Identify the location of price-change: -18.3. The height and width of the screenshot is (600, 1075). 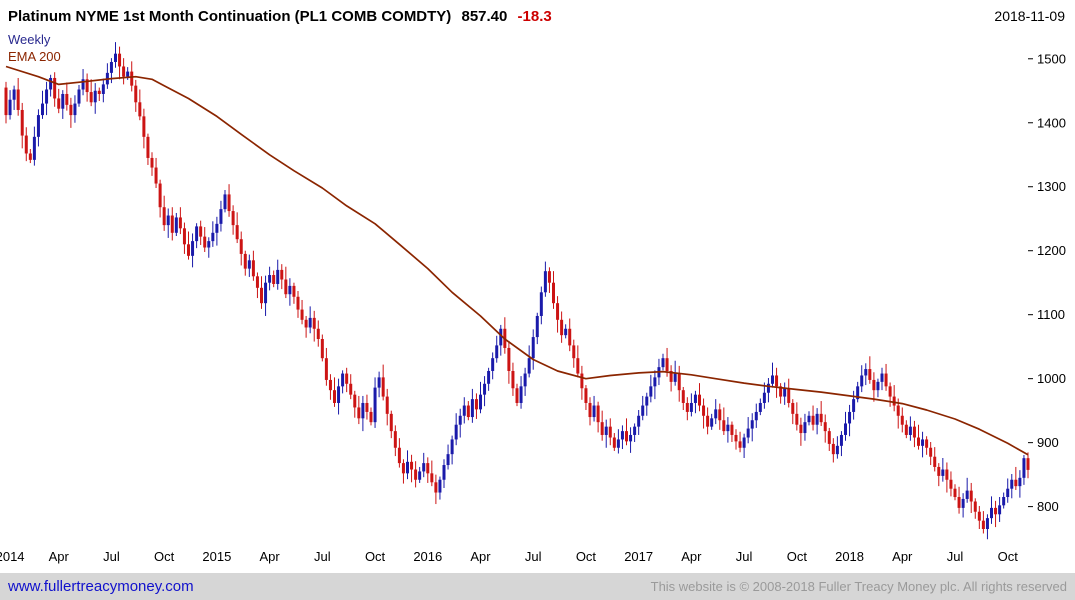
(534, 16).